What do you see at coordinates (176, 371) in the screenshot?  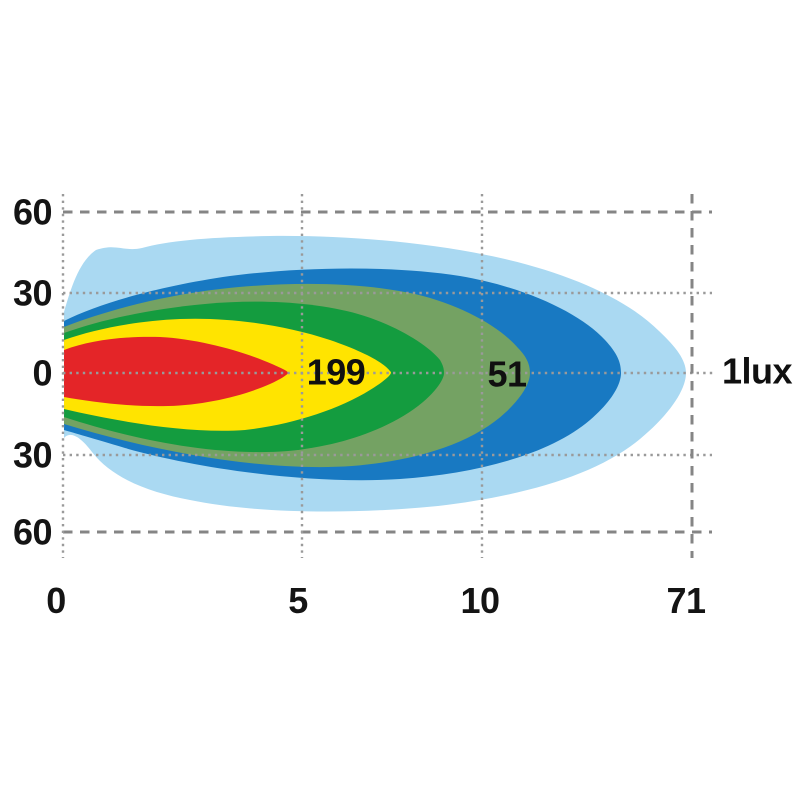 I see `contour-red-core` at bounding box center [176, 371].